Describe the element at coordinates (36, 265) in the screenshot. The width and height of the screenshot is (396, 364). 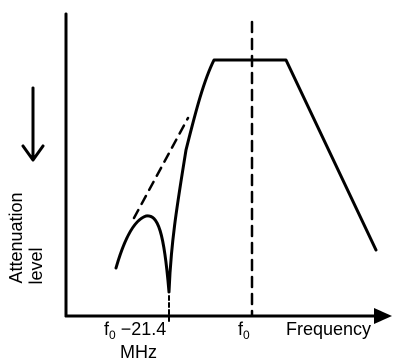
I see `y-axis-label-line2: level` at that location.